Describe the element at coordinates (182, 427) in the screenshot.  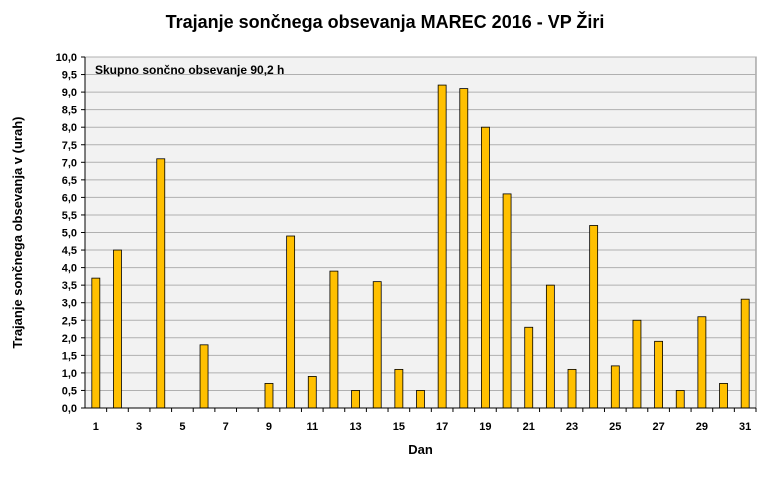
I see `x-tick-label: 5` at that location.